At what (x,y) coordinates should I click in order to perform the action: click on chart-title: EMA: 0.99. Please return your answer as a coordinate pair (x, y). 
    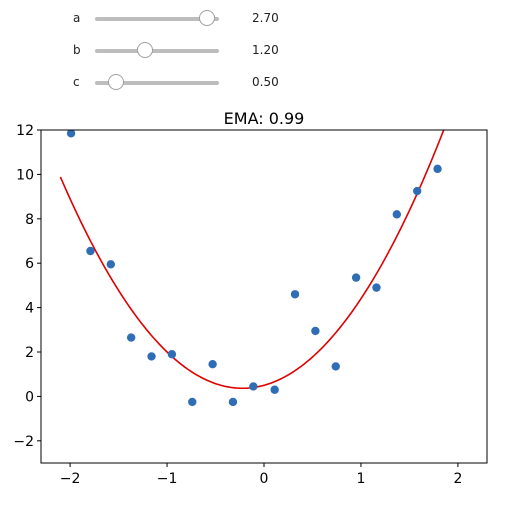
    Looking at the image, I should click on (264, 118).